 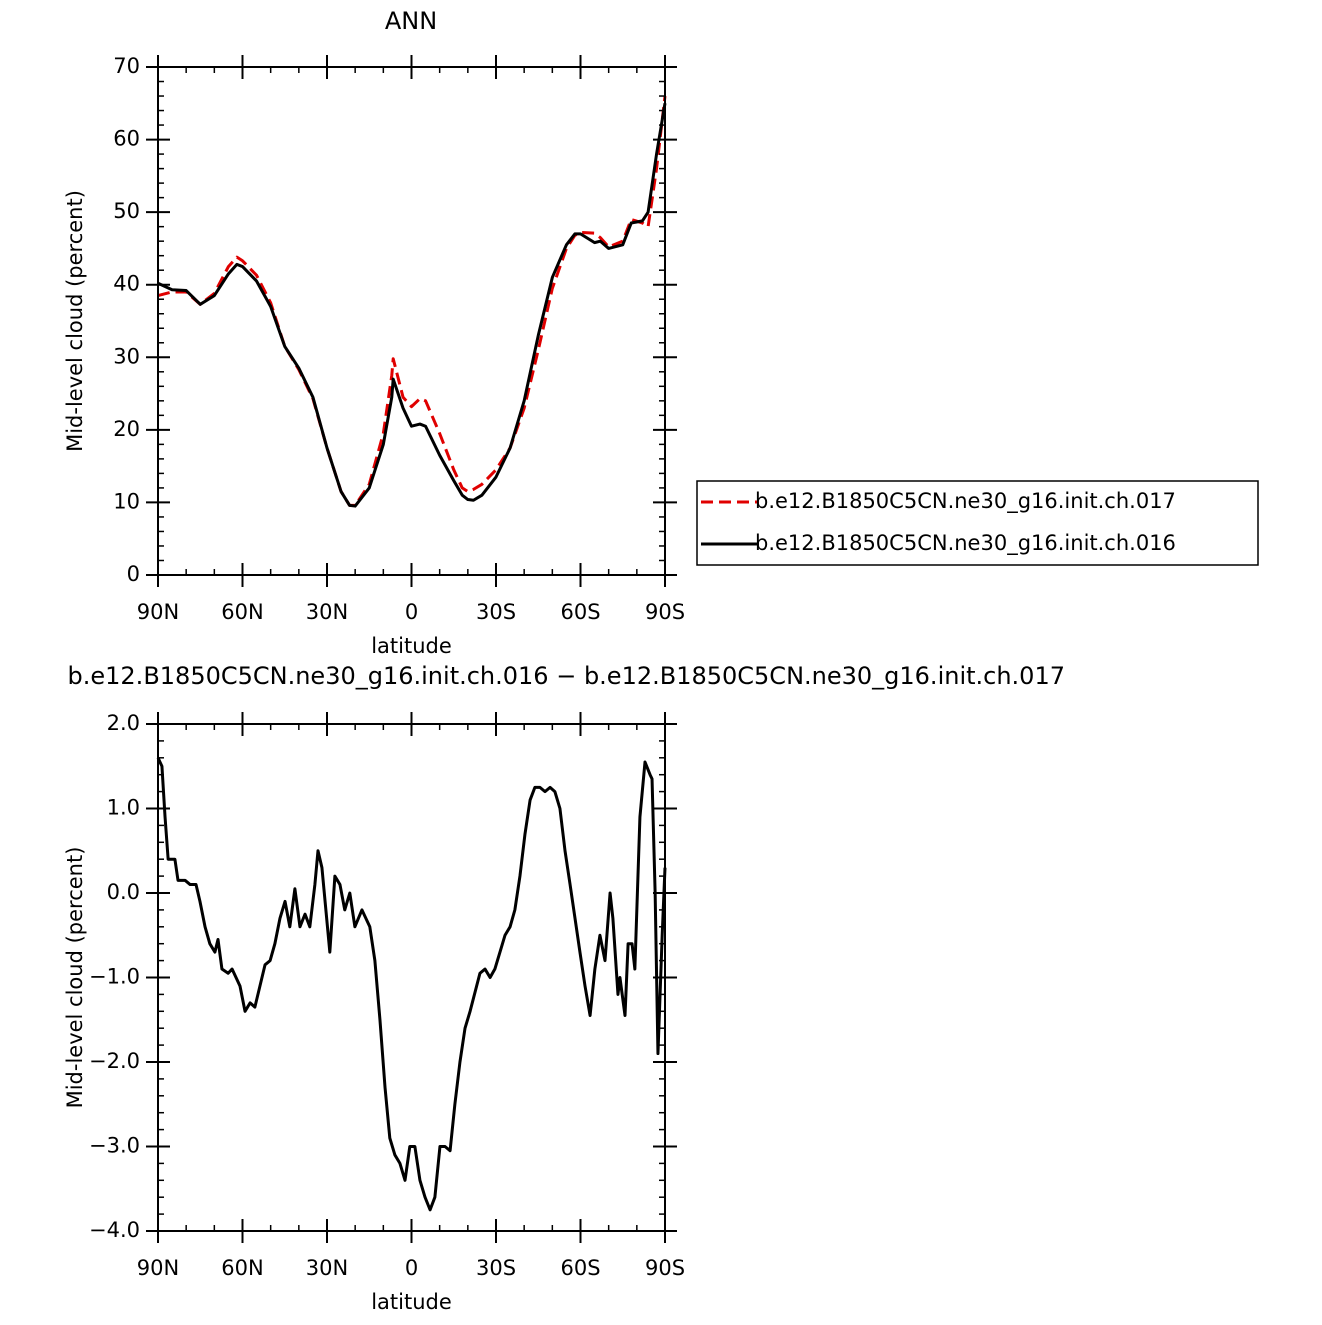 What do you see at coordinates (114, 1061) in the screenshot?
I see `y-tick-label: −2.0` at bounding box center [114, 1061].